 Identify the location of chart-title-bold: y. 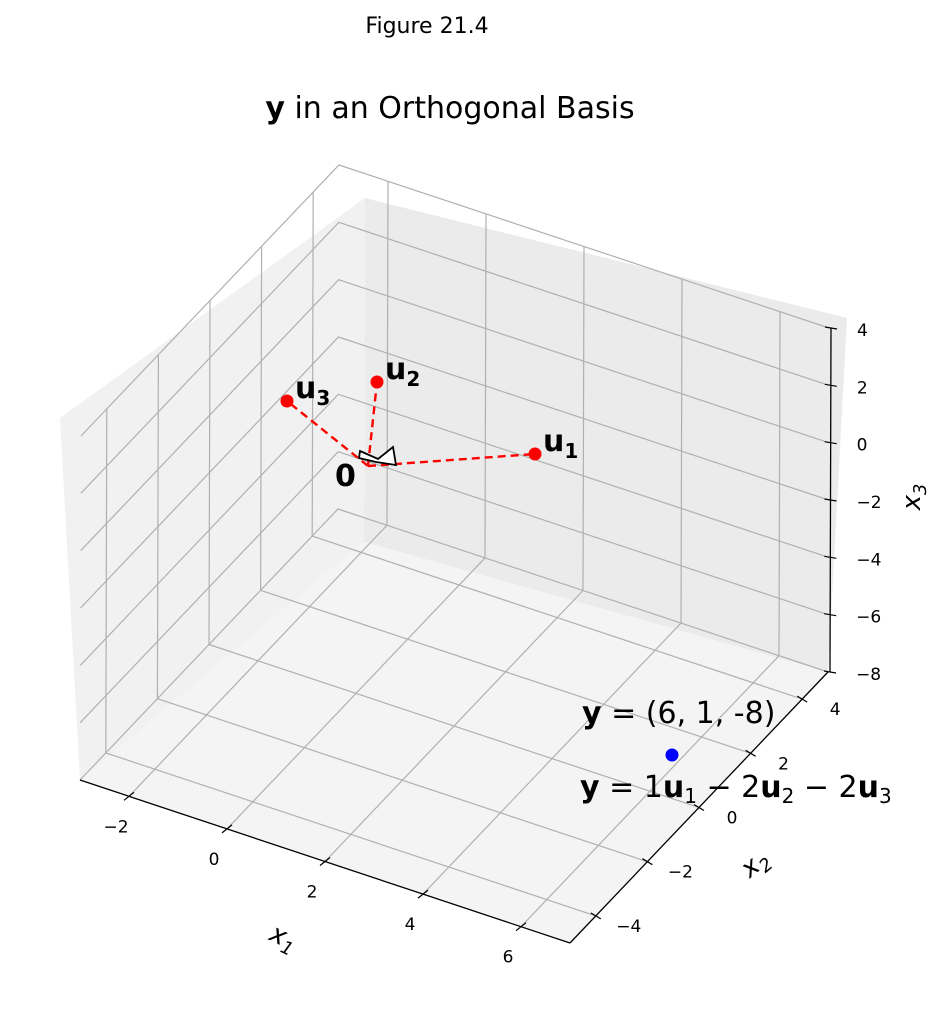
(275, 108).